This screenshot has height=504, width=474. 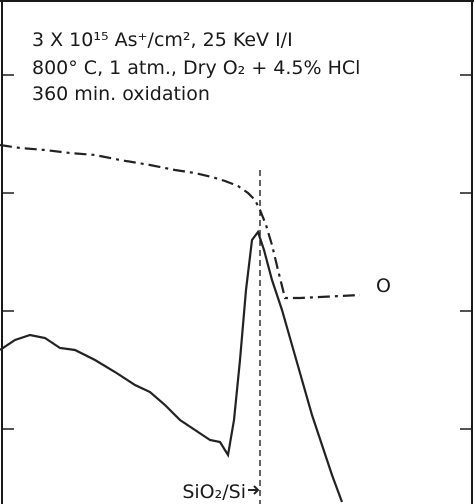 What do you see at coordinates (196, 68) in the screenshot?
I see `annotation-line-2: 800° C, 1 atm., Dry O₂ + 4.5% HCl` at bounding box center [196, 68].